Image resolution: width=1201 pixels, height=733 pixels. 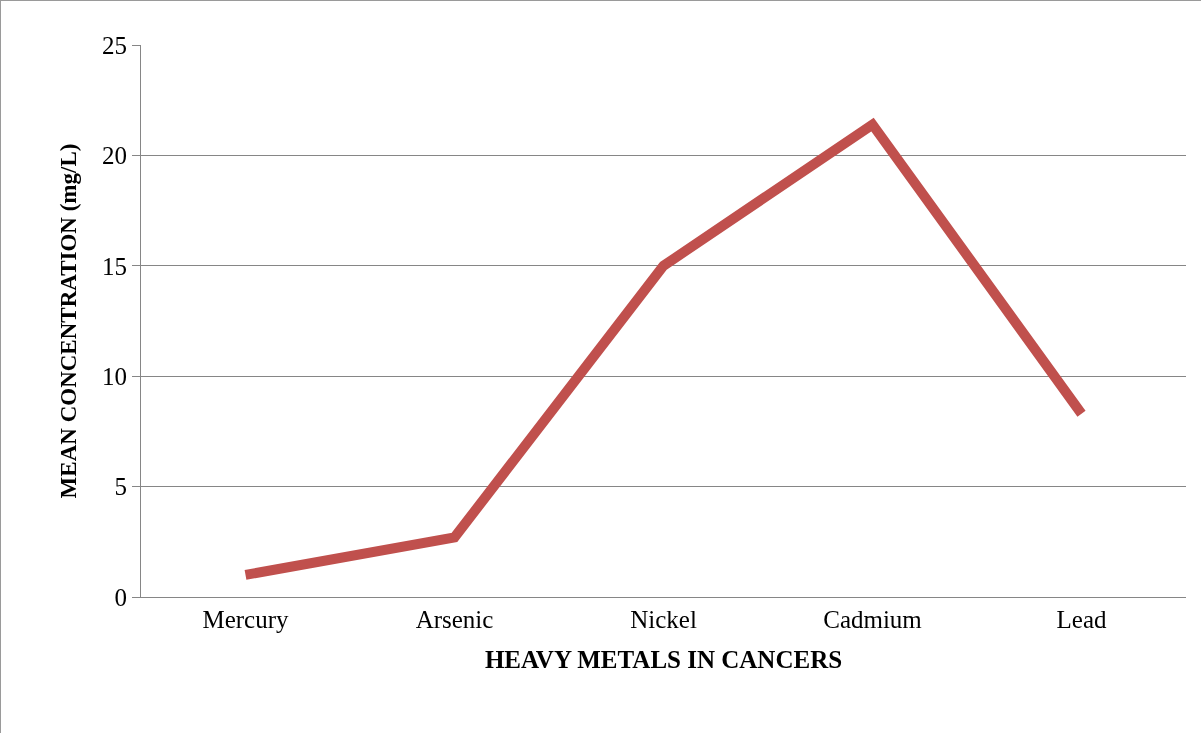 I want to click on y-tick-label: 5, so click(x=120, y=487).